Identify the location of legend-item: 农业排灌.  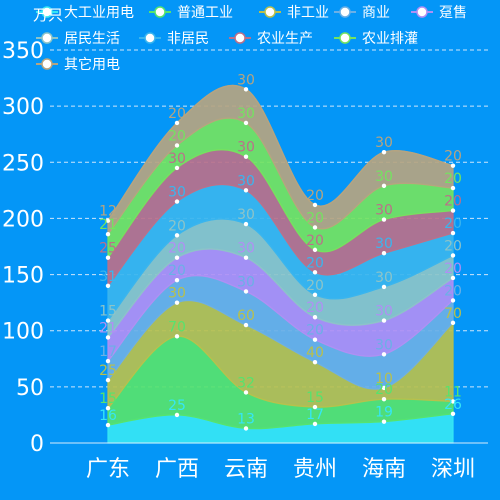
(376, 39).